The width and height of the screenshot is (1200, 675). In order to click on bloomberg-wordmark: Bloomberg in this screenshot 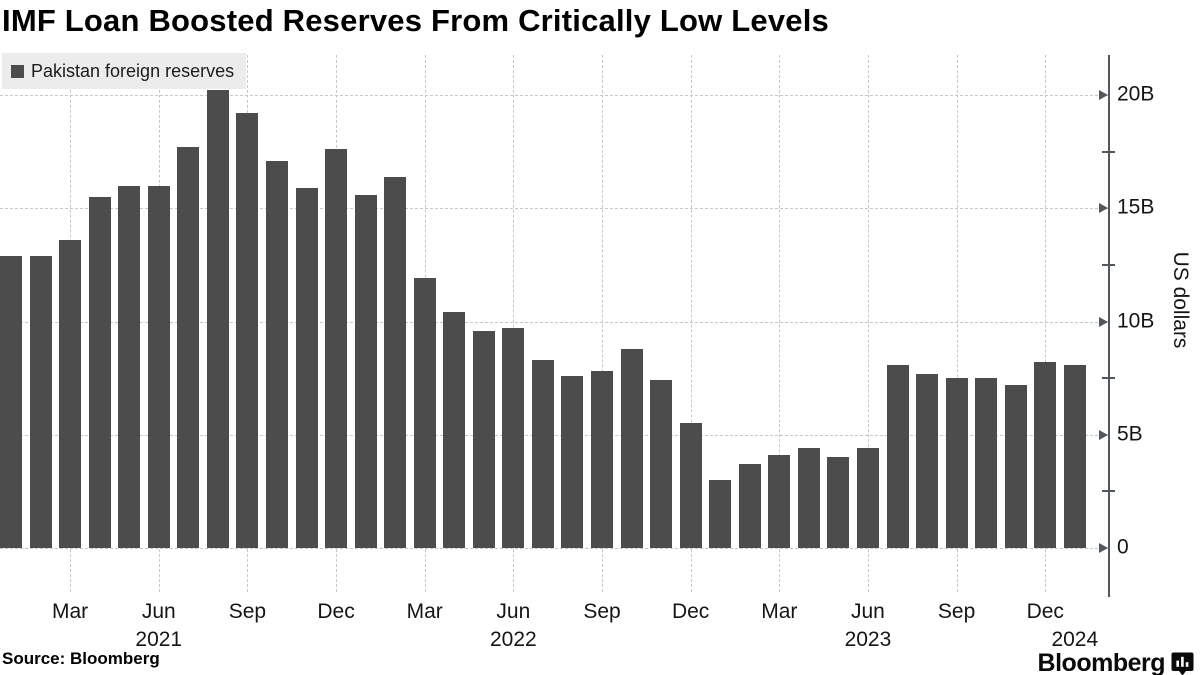, I will do `click(1101, 662)`.